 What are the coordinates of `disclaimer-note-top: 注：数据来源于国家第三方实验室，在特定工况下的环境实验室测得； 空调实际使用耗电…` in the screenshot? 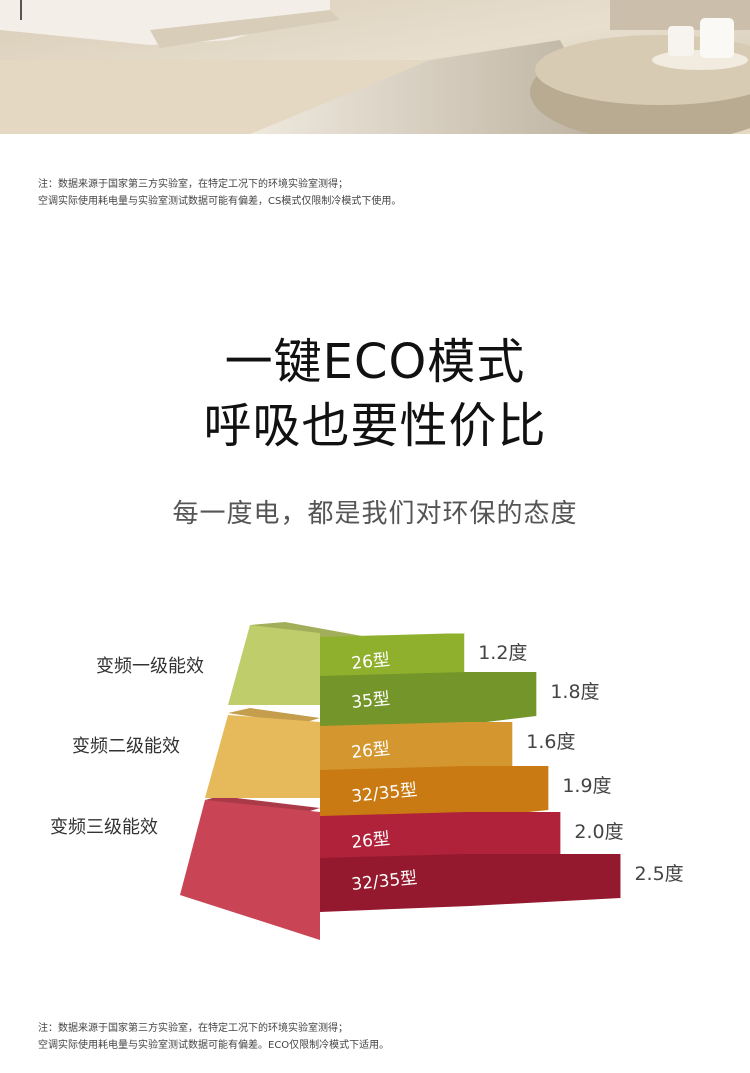 It's located at (219, 193).